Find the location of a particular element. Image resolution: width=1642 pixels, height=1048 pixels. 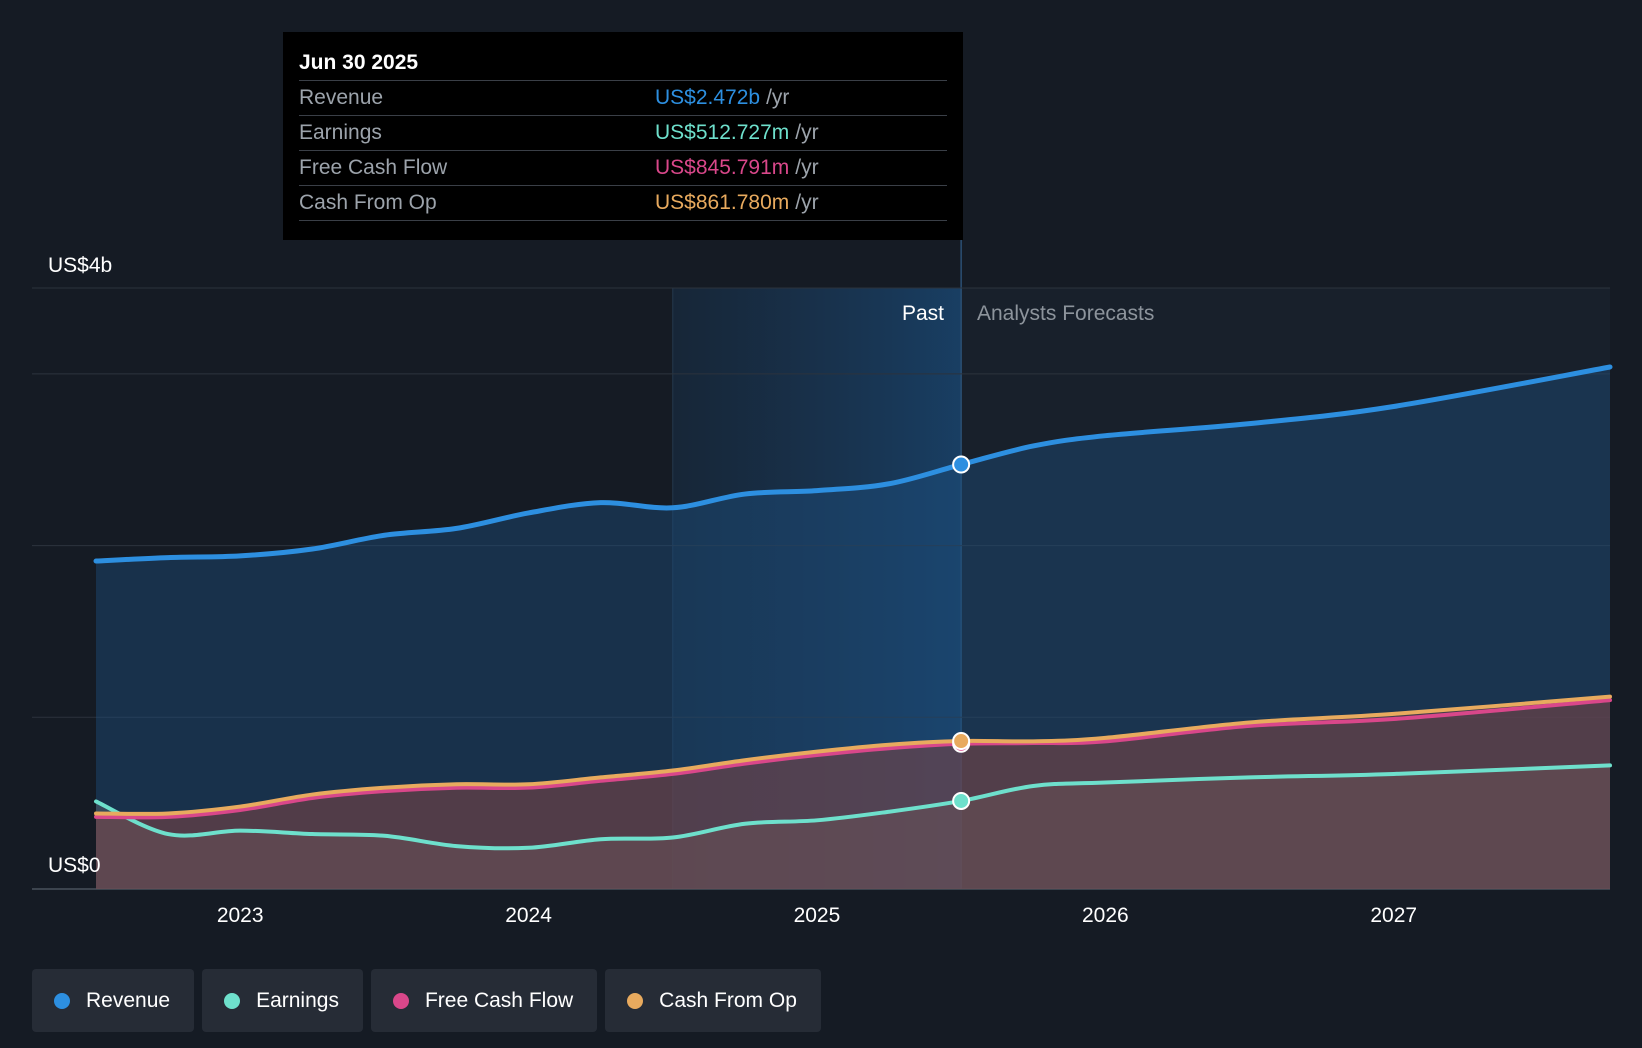

tooltip-label: Free Cash Flow is located at coordinates (373, 167).